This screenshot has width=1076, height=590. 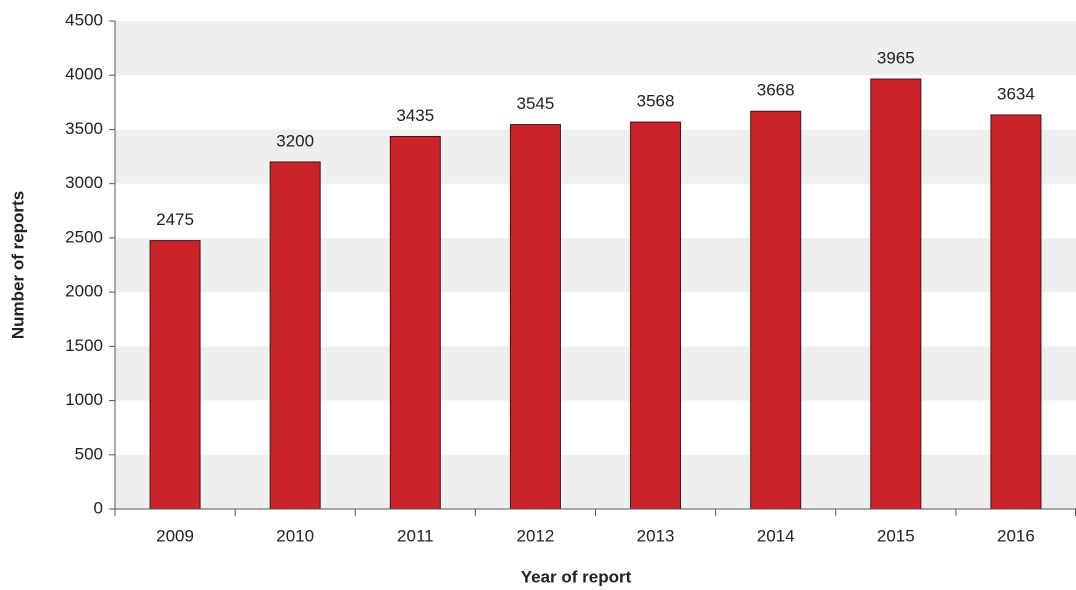 What do you see at coordinates (84, 291) in the screenshot?
I see `y-tick-label: 2000` at bounding box center [84, 291].